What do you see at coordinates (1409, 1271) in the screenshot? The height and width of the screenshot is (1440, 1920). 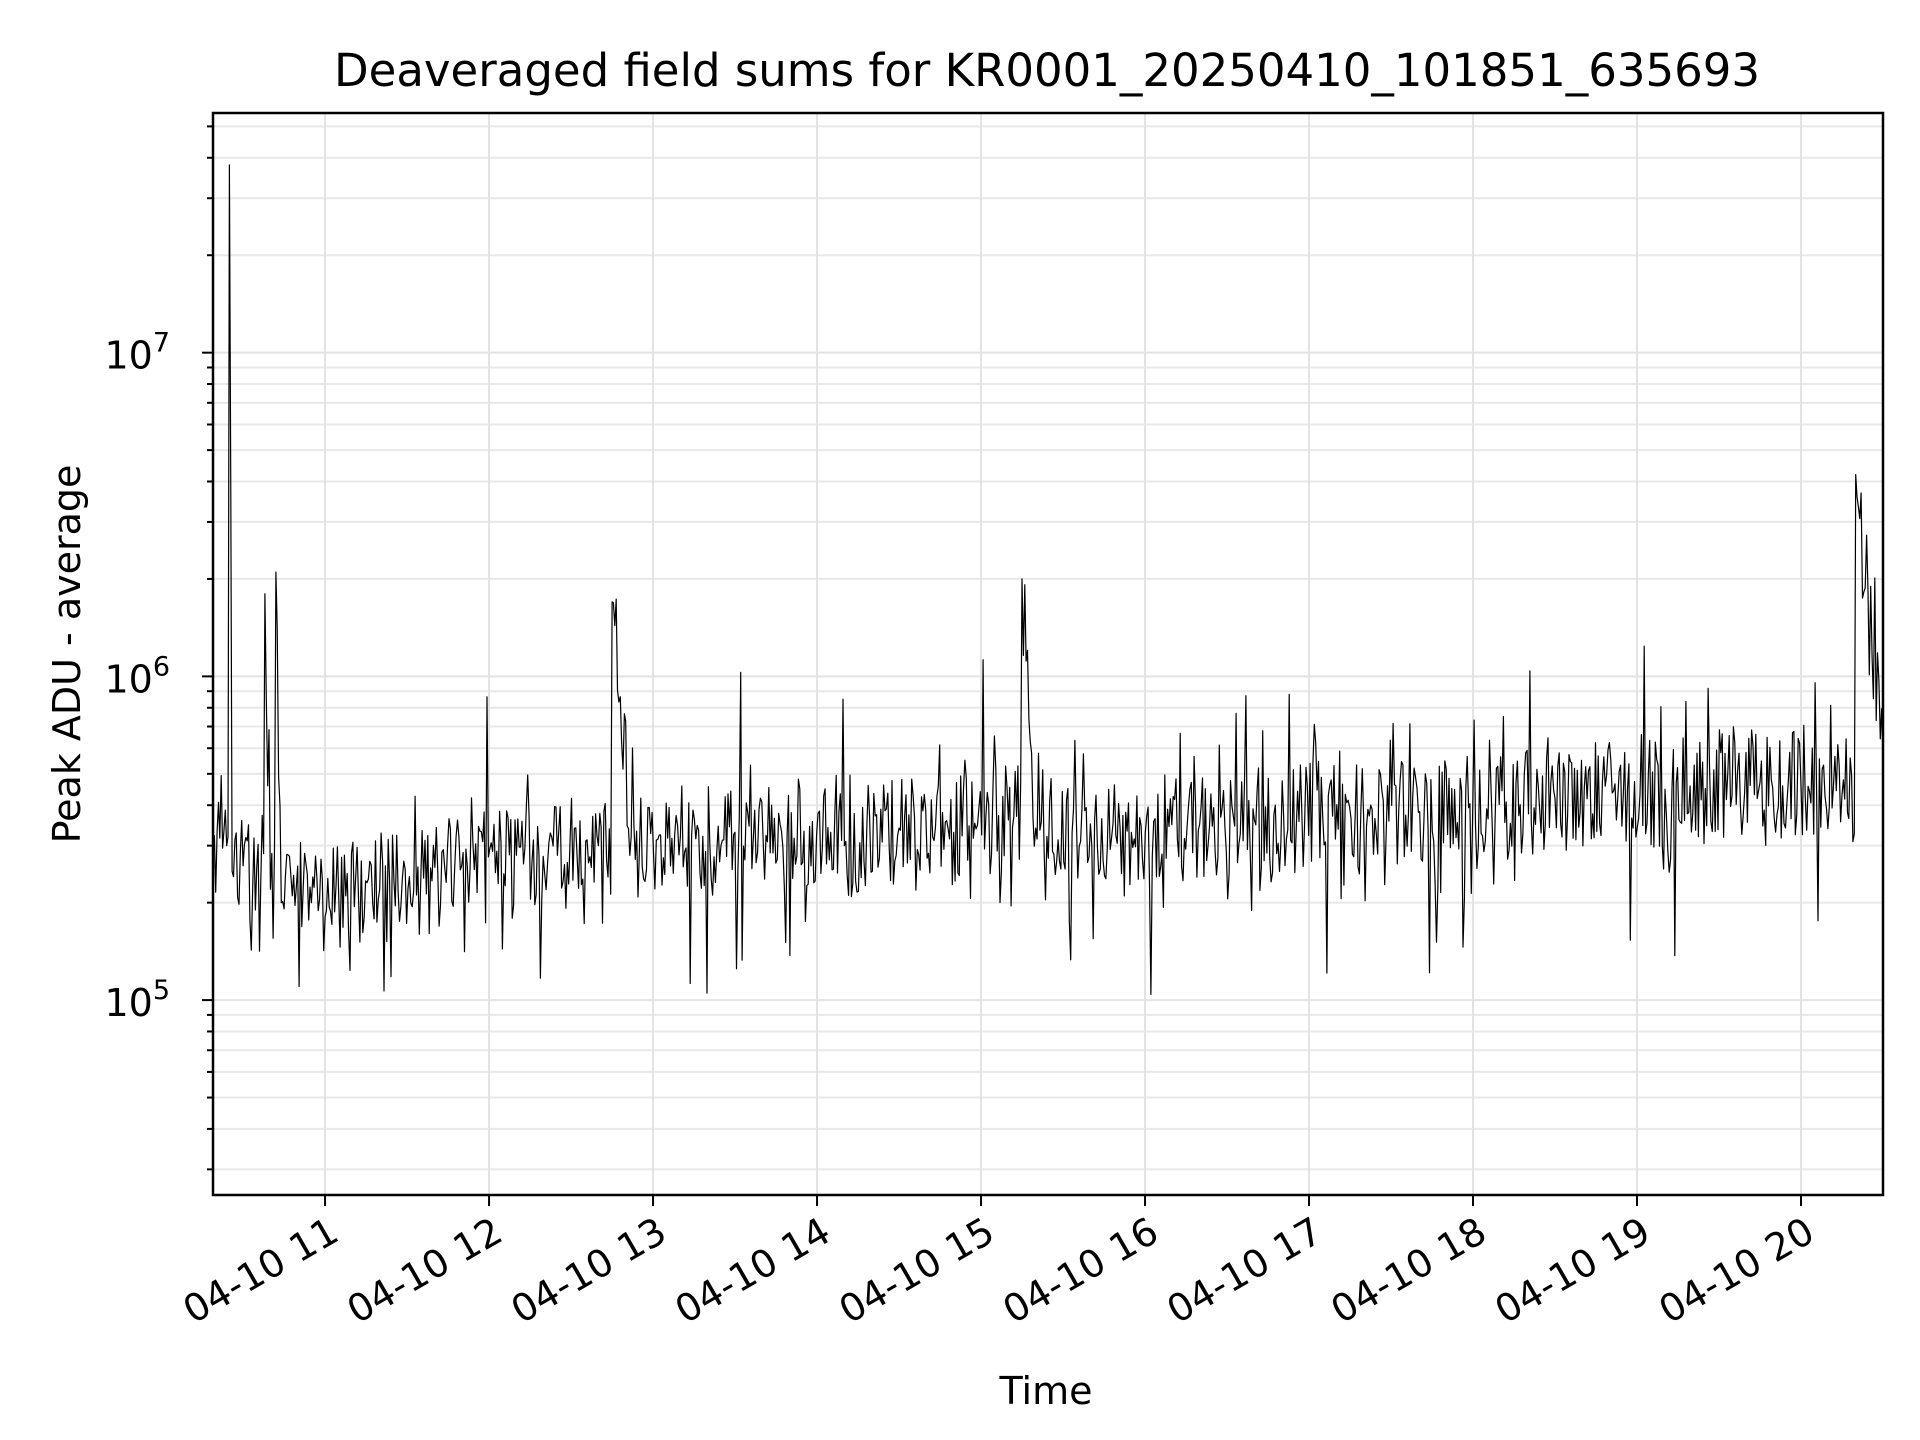 I see `x-tick-label: 04-10 18` at bounding box center [1409, 1271].